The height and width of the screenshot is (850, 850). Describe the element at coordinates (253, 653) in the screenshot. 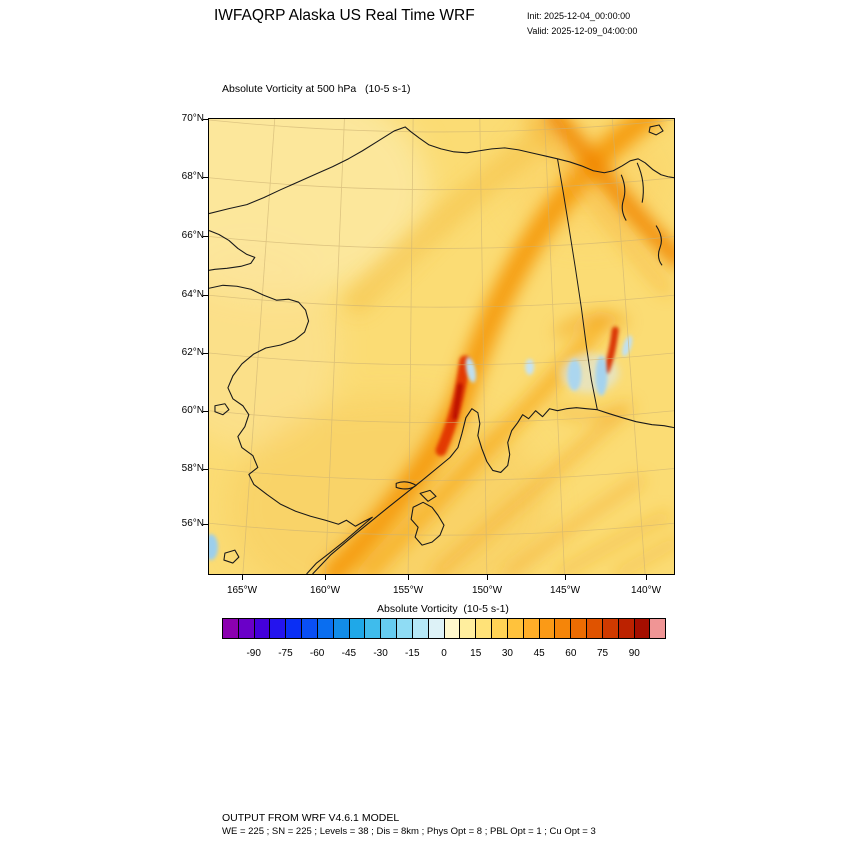

I see `colorbar-tick-label: -90` at that location.